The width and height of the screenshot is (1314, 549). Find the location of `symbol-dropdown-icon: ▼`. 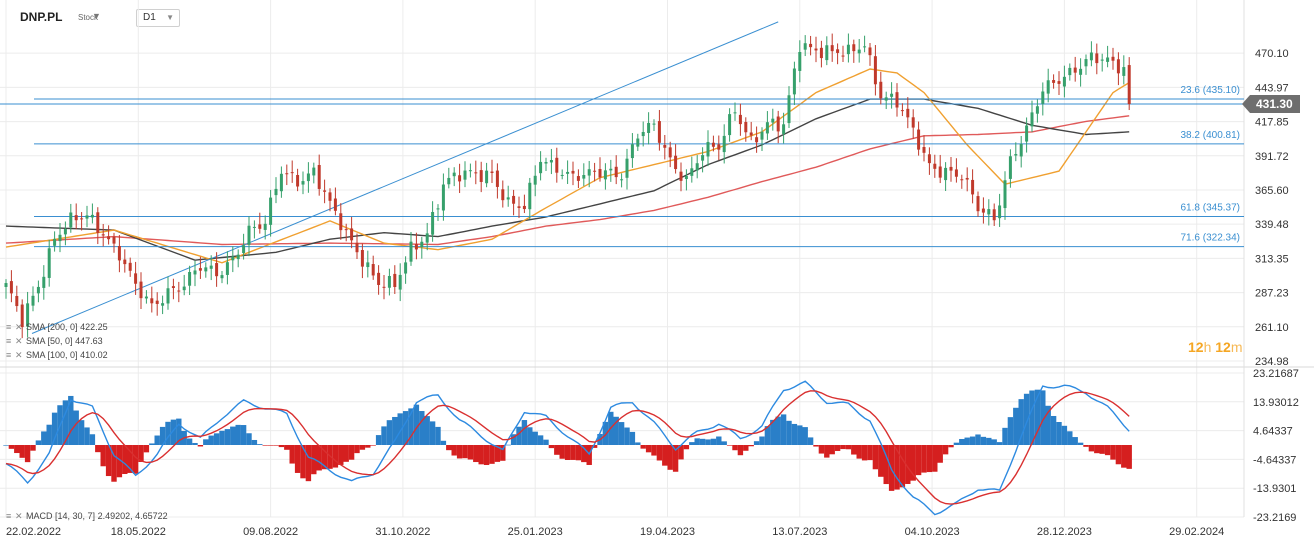

symbol-dropdown-icon: ▼ is located at coordinates (96, 16).